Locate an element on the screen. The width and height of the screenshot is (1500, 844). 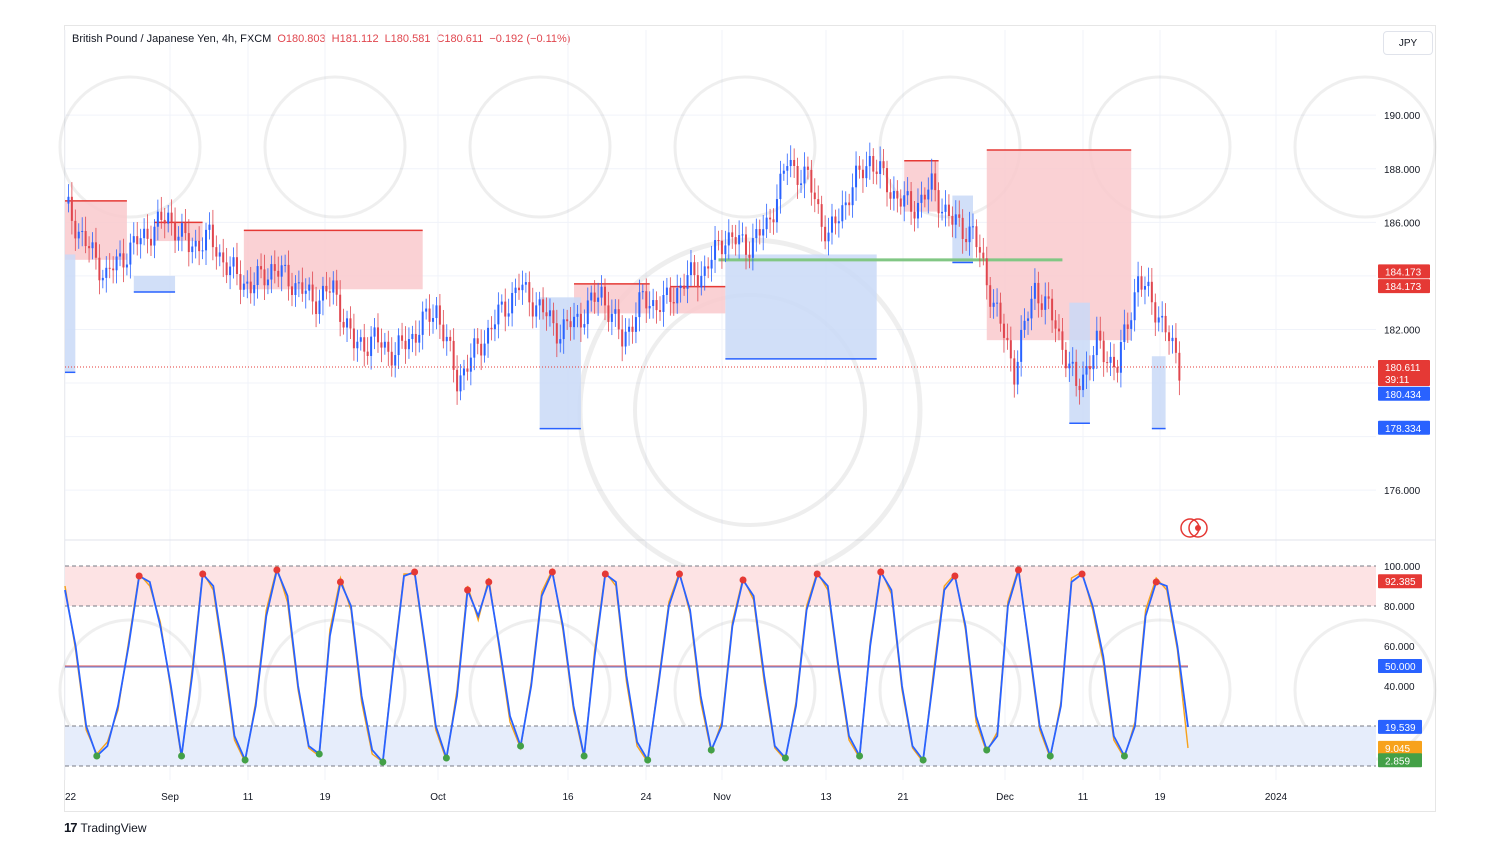
oversold-zone is located at coordinates (720, 746).